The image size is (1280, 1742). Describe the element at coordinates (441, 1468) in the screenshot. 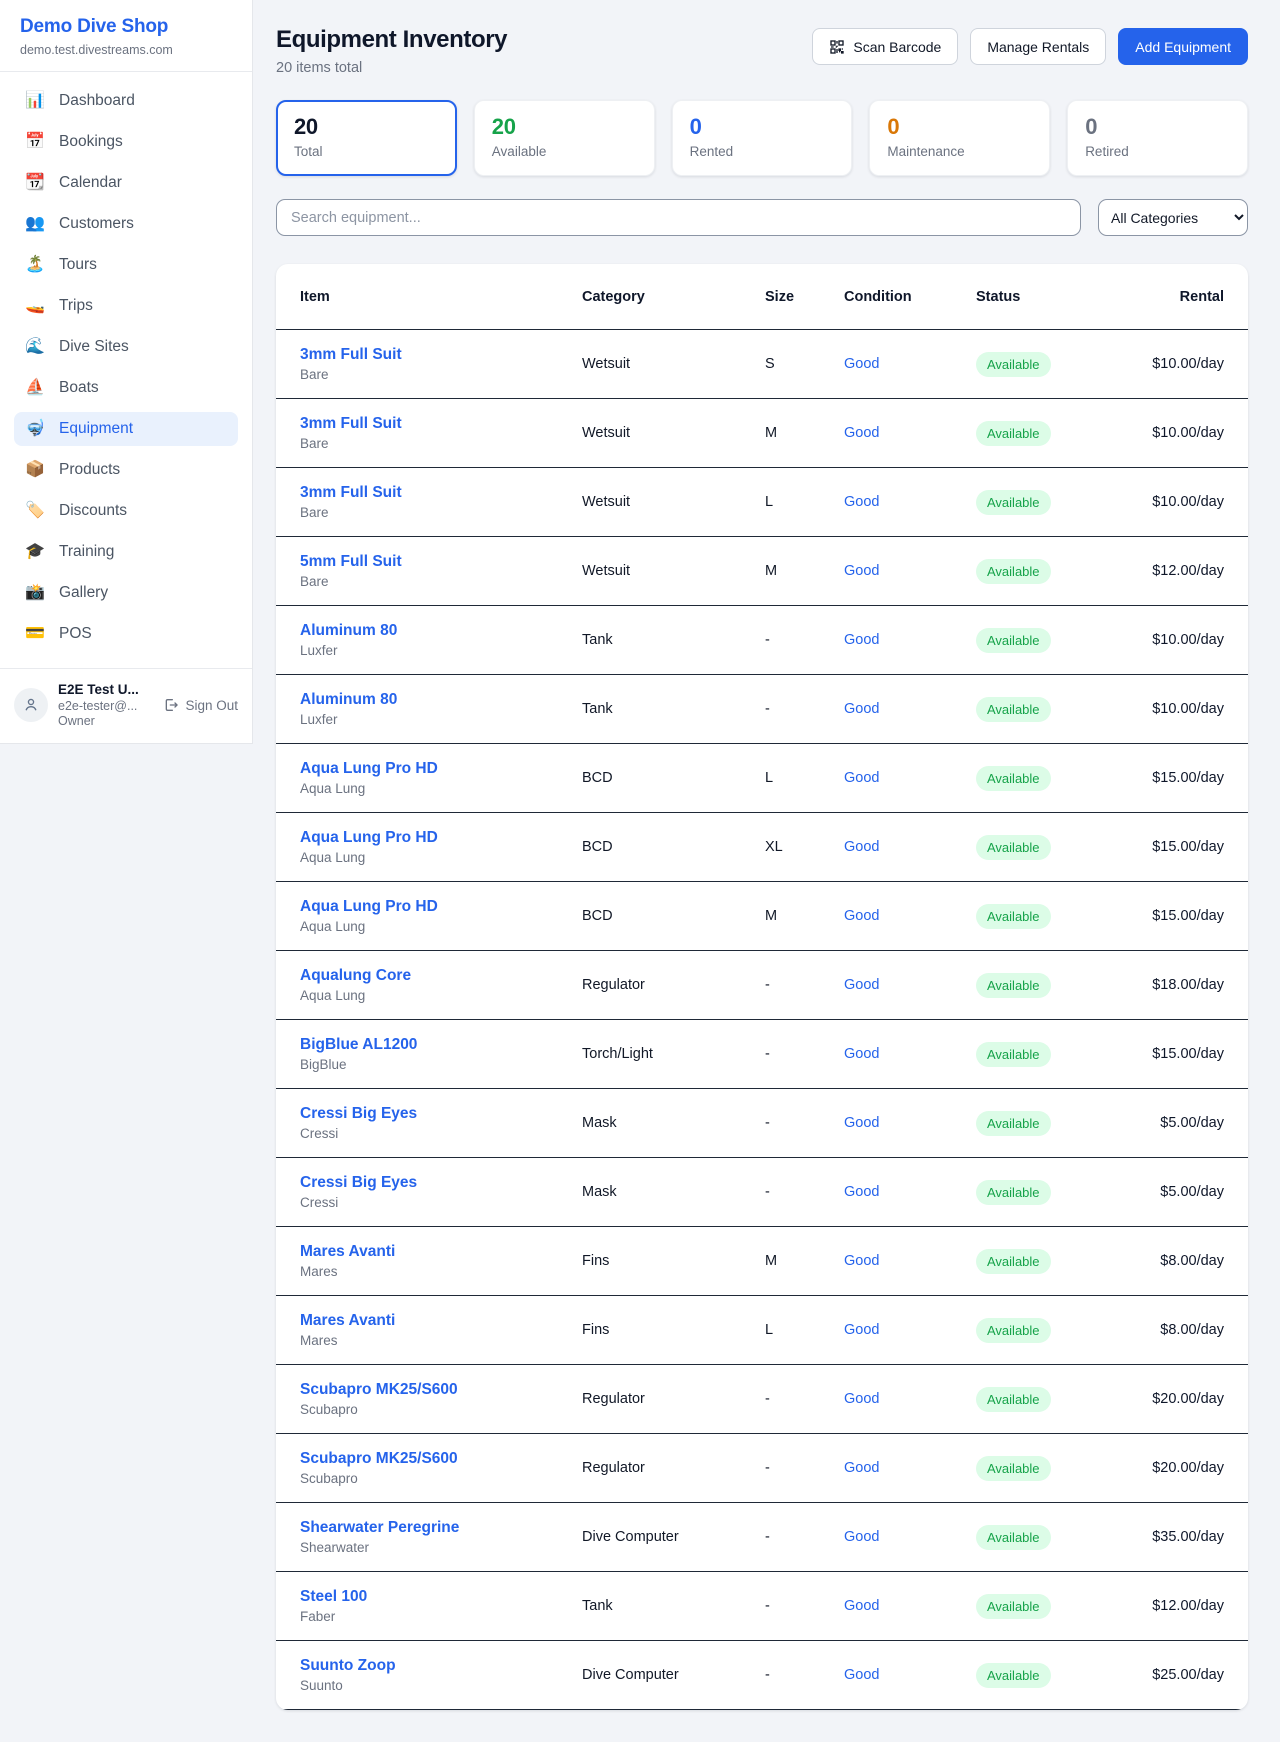

I see `item-cell: Scubapro MK25/S600 Scubapro` at that location.